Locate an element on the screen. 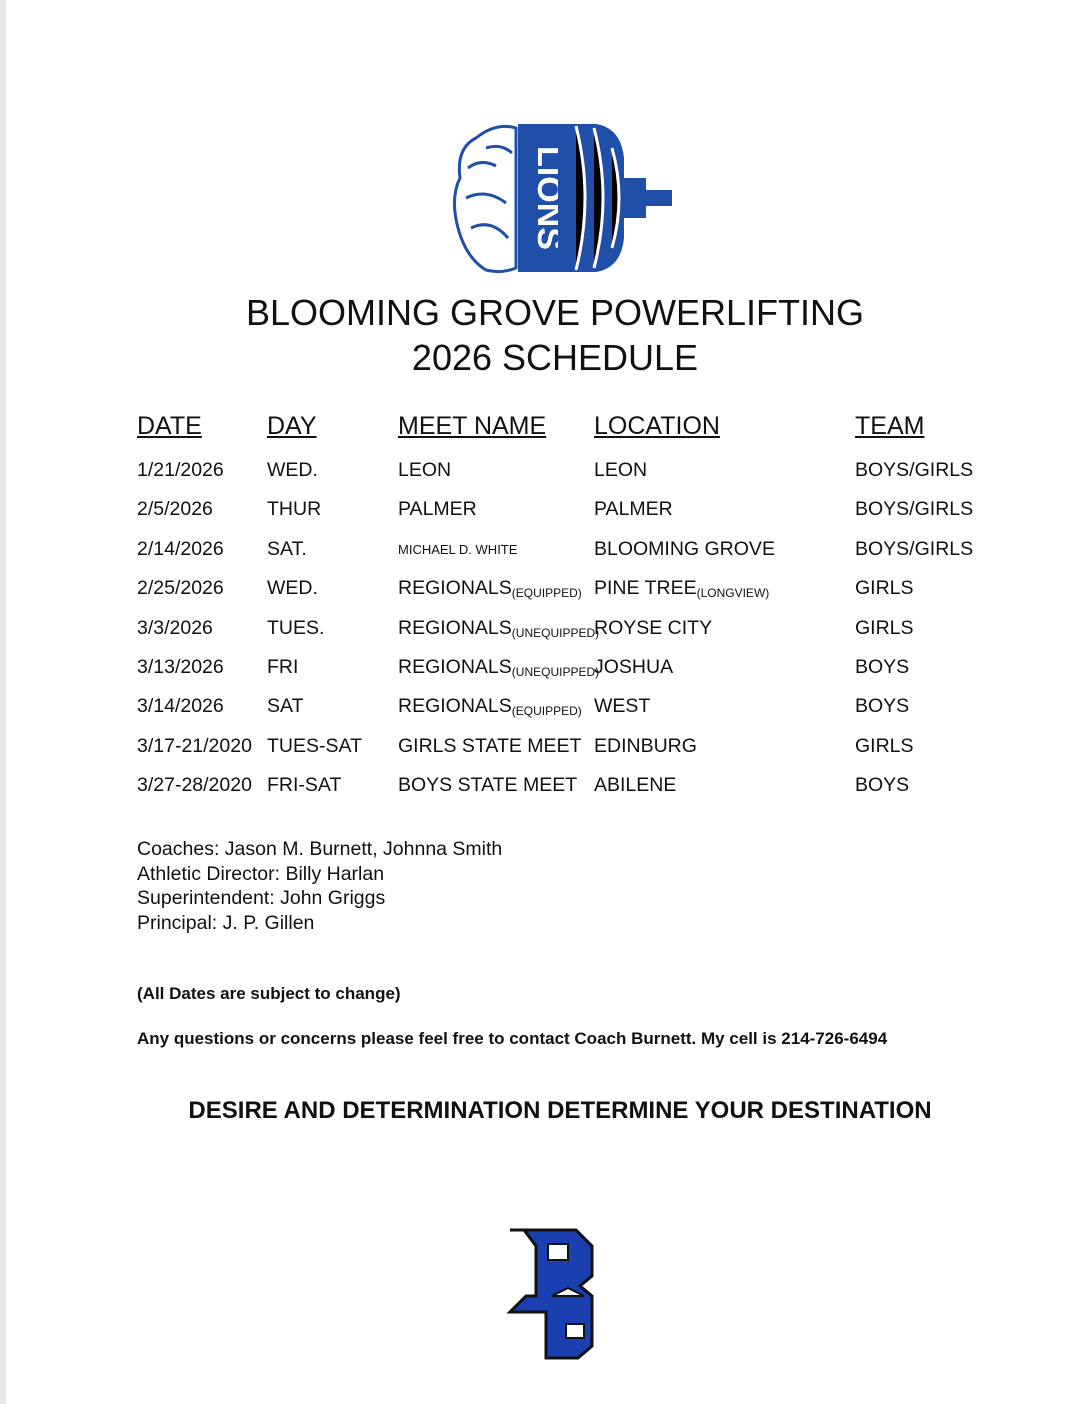  date-text: 3/27-28/2020 is located at coordinates (194, 785).